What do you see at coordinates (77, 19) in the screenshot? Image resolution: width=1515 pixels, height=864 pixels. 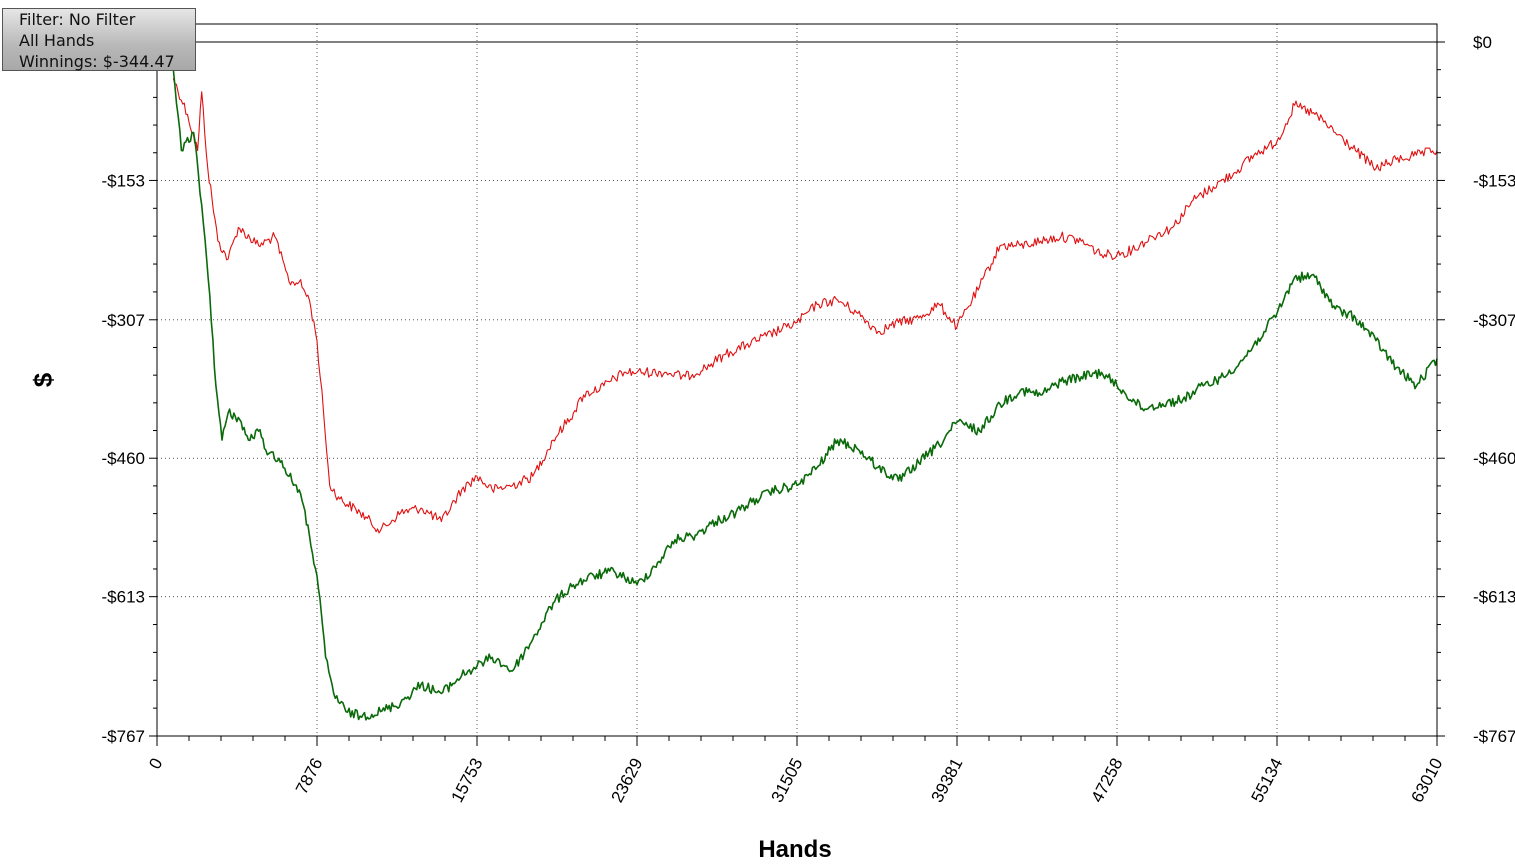 I see `filter-text: Filter: No Filter` at bounding box center [77, 19].